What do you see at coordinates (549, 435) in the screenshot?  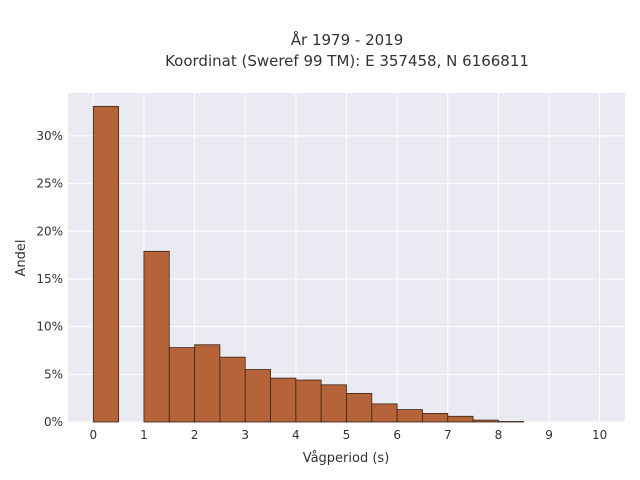 I see `x-tick-label: 9` at bounding box center [549, 435].